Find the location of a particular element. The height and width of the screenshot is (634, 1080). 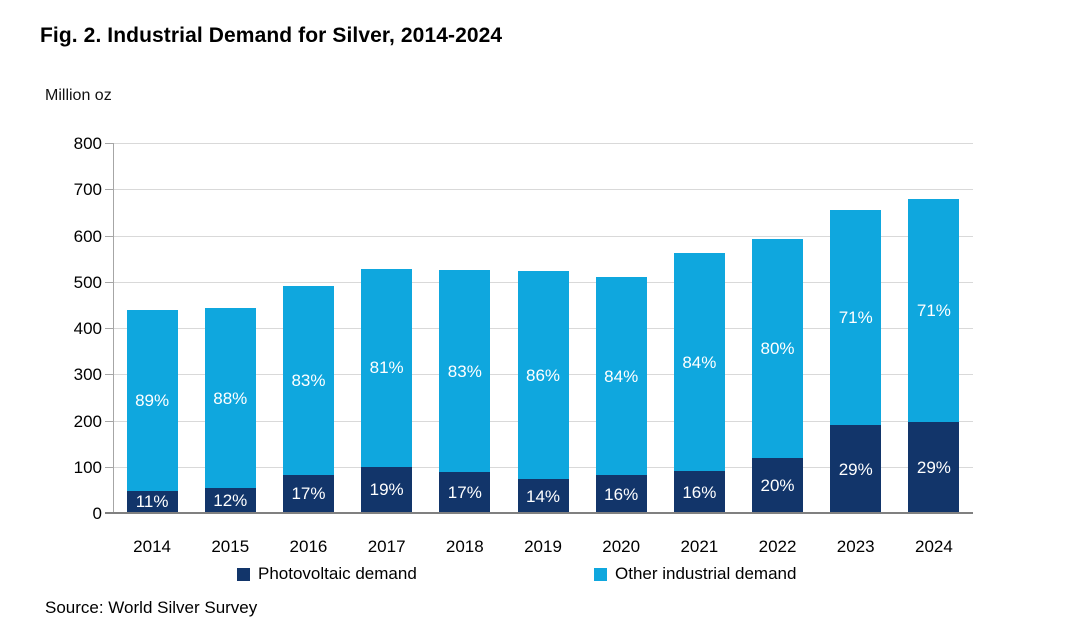

y-tick-label-200: 200 is located at coordinates (87, 421).